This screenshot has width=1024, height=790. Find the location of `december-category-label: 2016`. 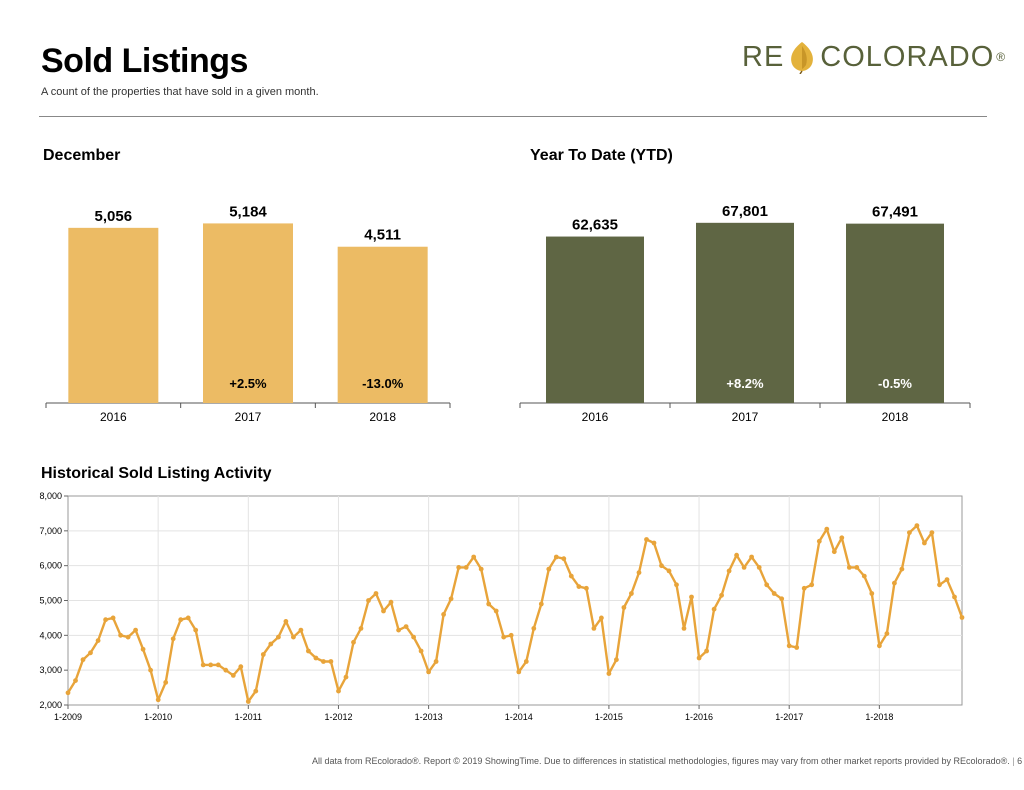

december-category-label: 2016 is located at coordinates (113, 417).